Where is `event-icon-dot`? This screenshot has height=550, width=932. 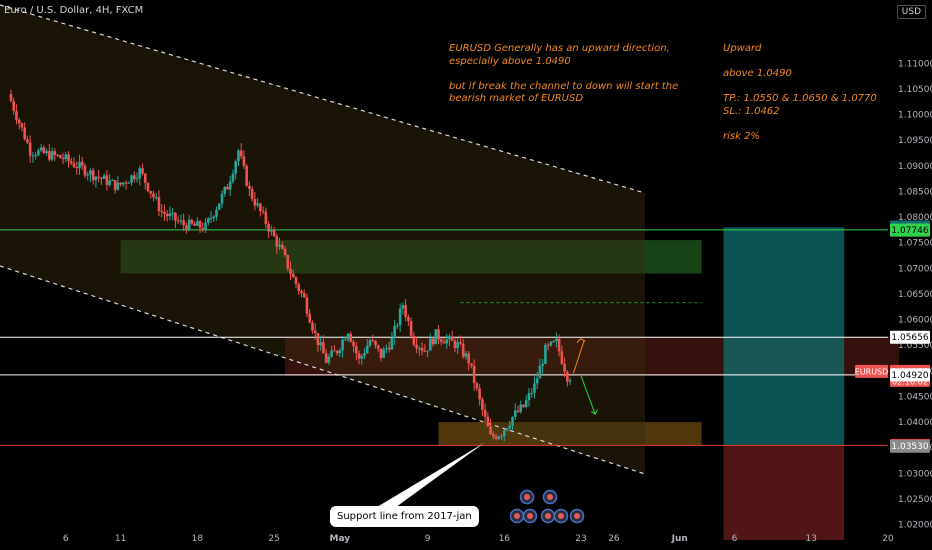 event-icon-dot is located at coordinates (550, 497).